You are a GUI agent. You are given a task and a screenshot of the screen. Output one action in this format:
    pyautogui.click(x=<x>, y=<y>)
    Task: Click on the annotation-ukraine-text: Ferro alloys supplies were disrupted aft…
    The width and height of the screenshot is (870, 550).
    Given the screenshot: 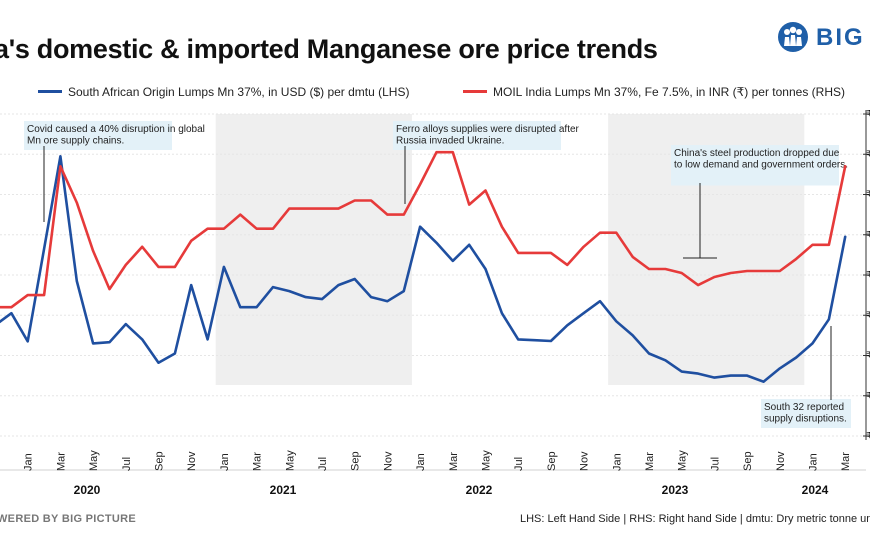 What is the action you would take?
    pyautogui.click(x=488, y=129)
    